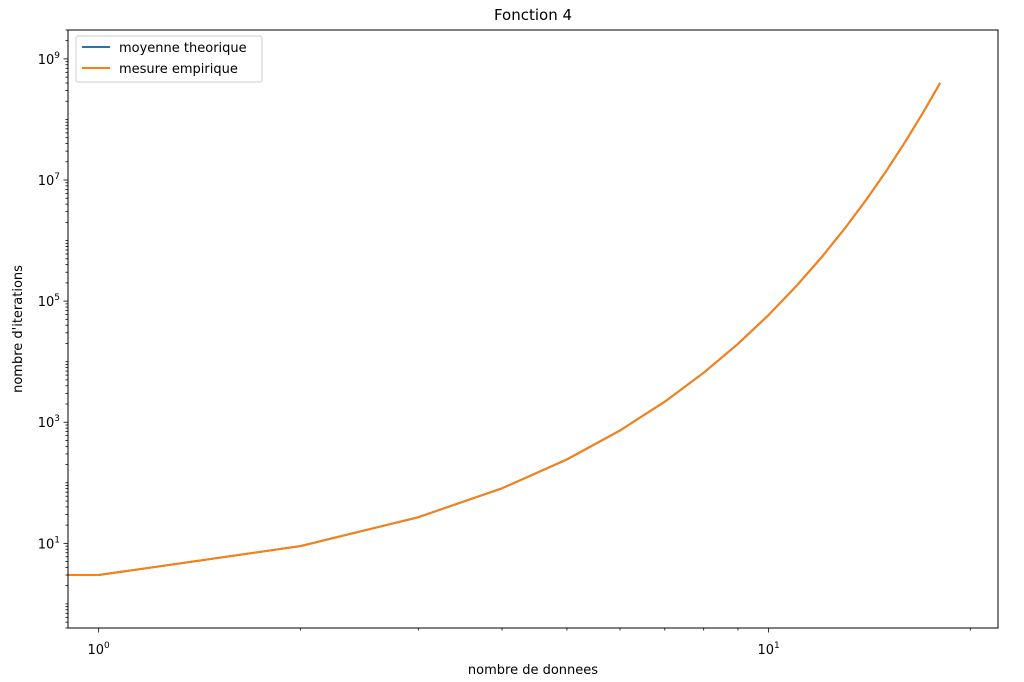 This screenshot has height=682, width=1024. What do you see at coordinates (533, 15) in the screenshot?
I see `chart-title: Fonction 4` at bounding box center [533, 15].